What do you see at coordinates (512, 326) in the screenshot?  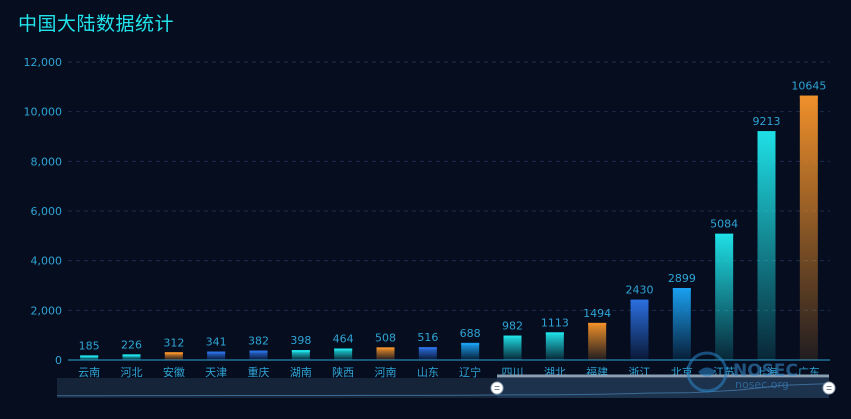 I see `data-label: 982` at bounding box center [512, 326].